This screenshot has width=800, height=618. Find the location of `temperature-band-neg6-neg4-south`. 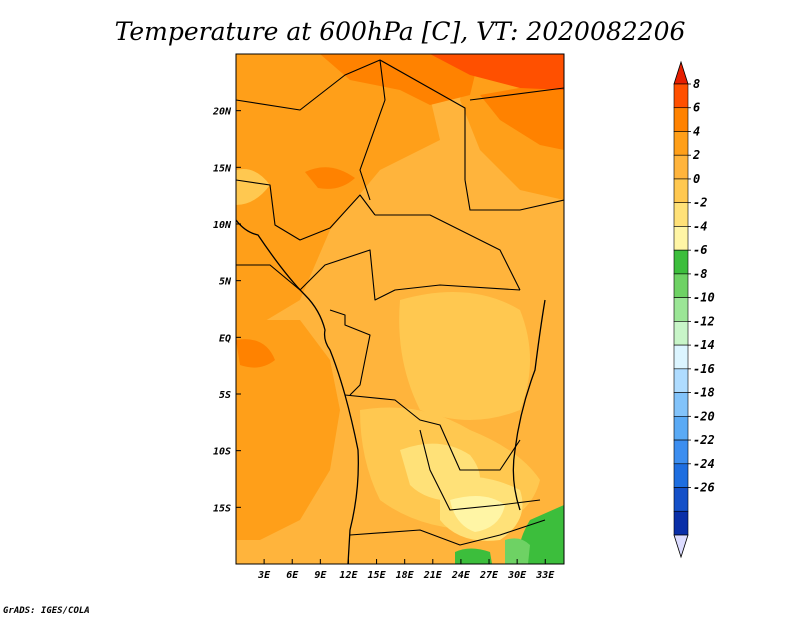

temperature-band-neg6-neg4-south is located at coordinates (473, 556).